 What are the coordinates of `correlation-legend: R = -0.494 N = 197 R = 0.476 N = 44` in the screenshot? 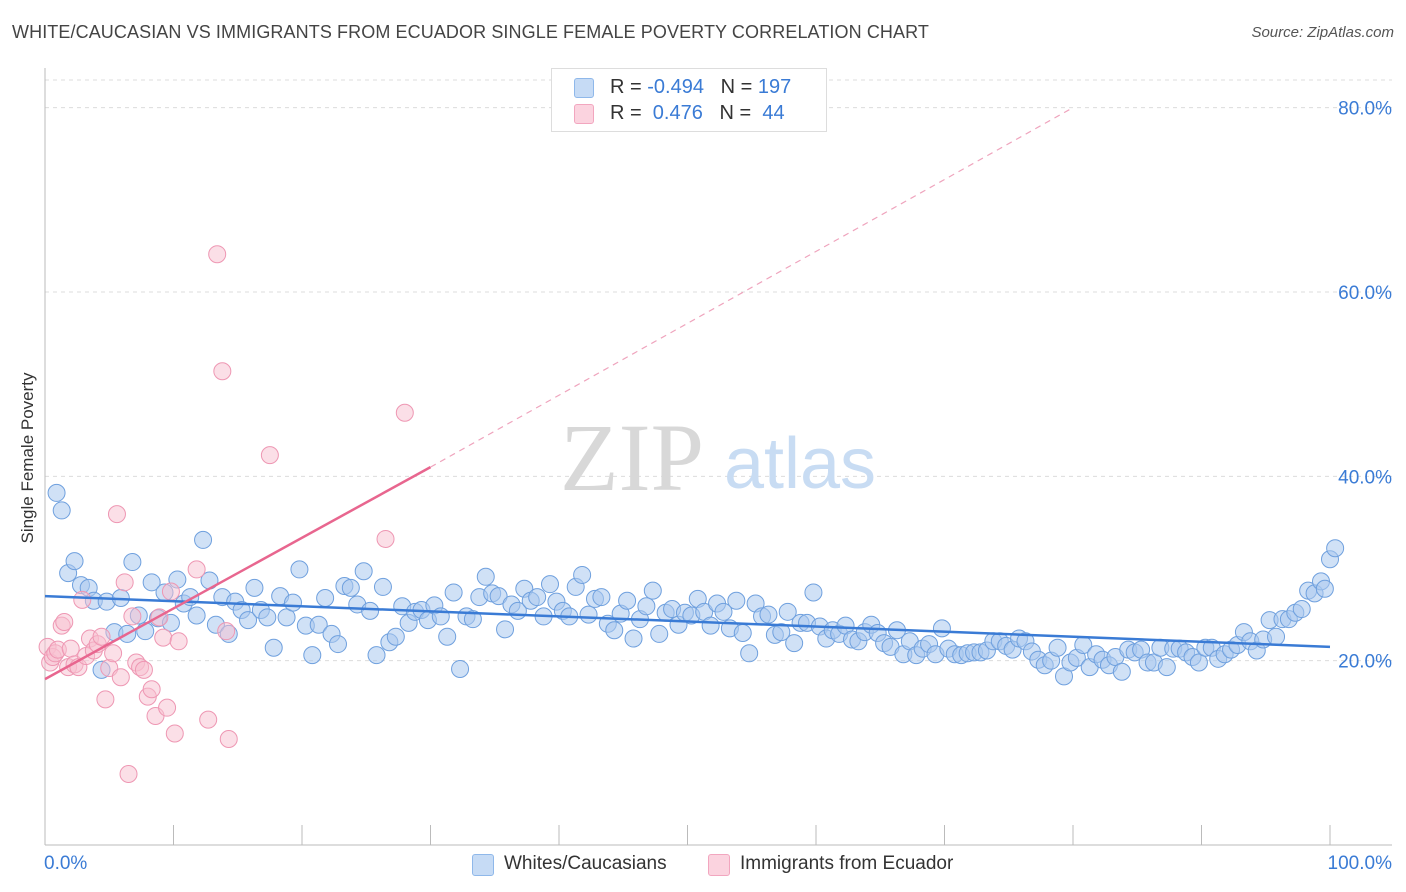 It's located at (689, 100).